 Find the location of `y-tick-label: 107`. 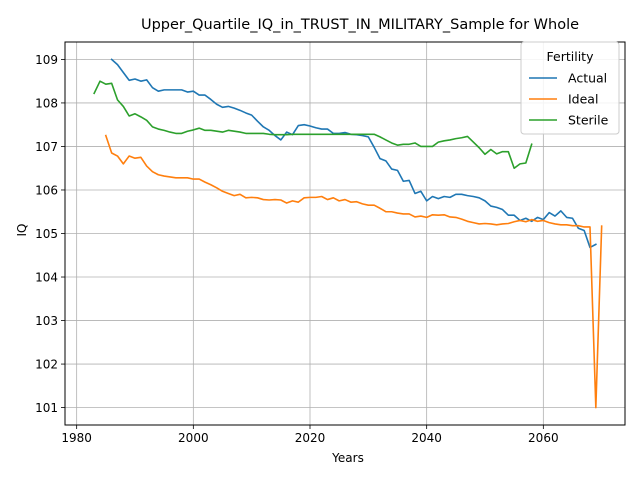

y-tick-label: 107 is located at coordinates (46, 147).